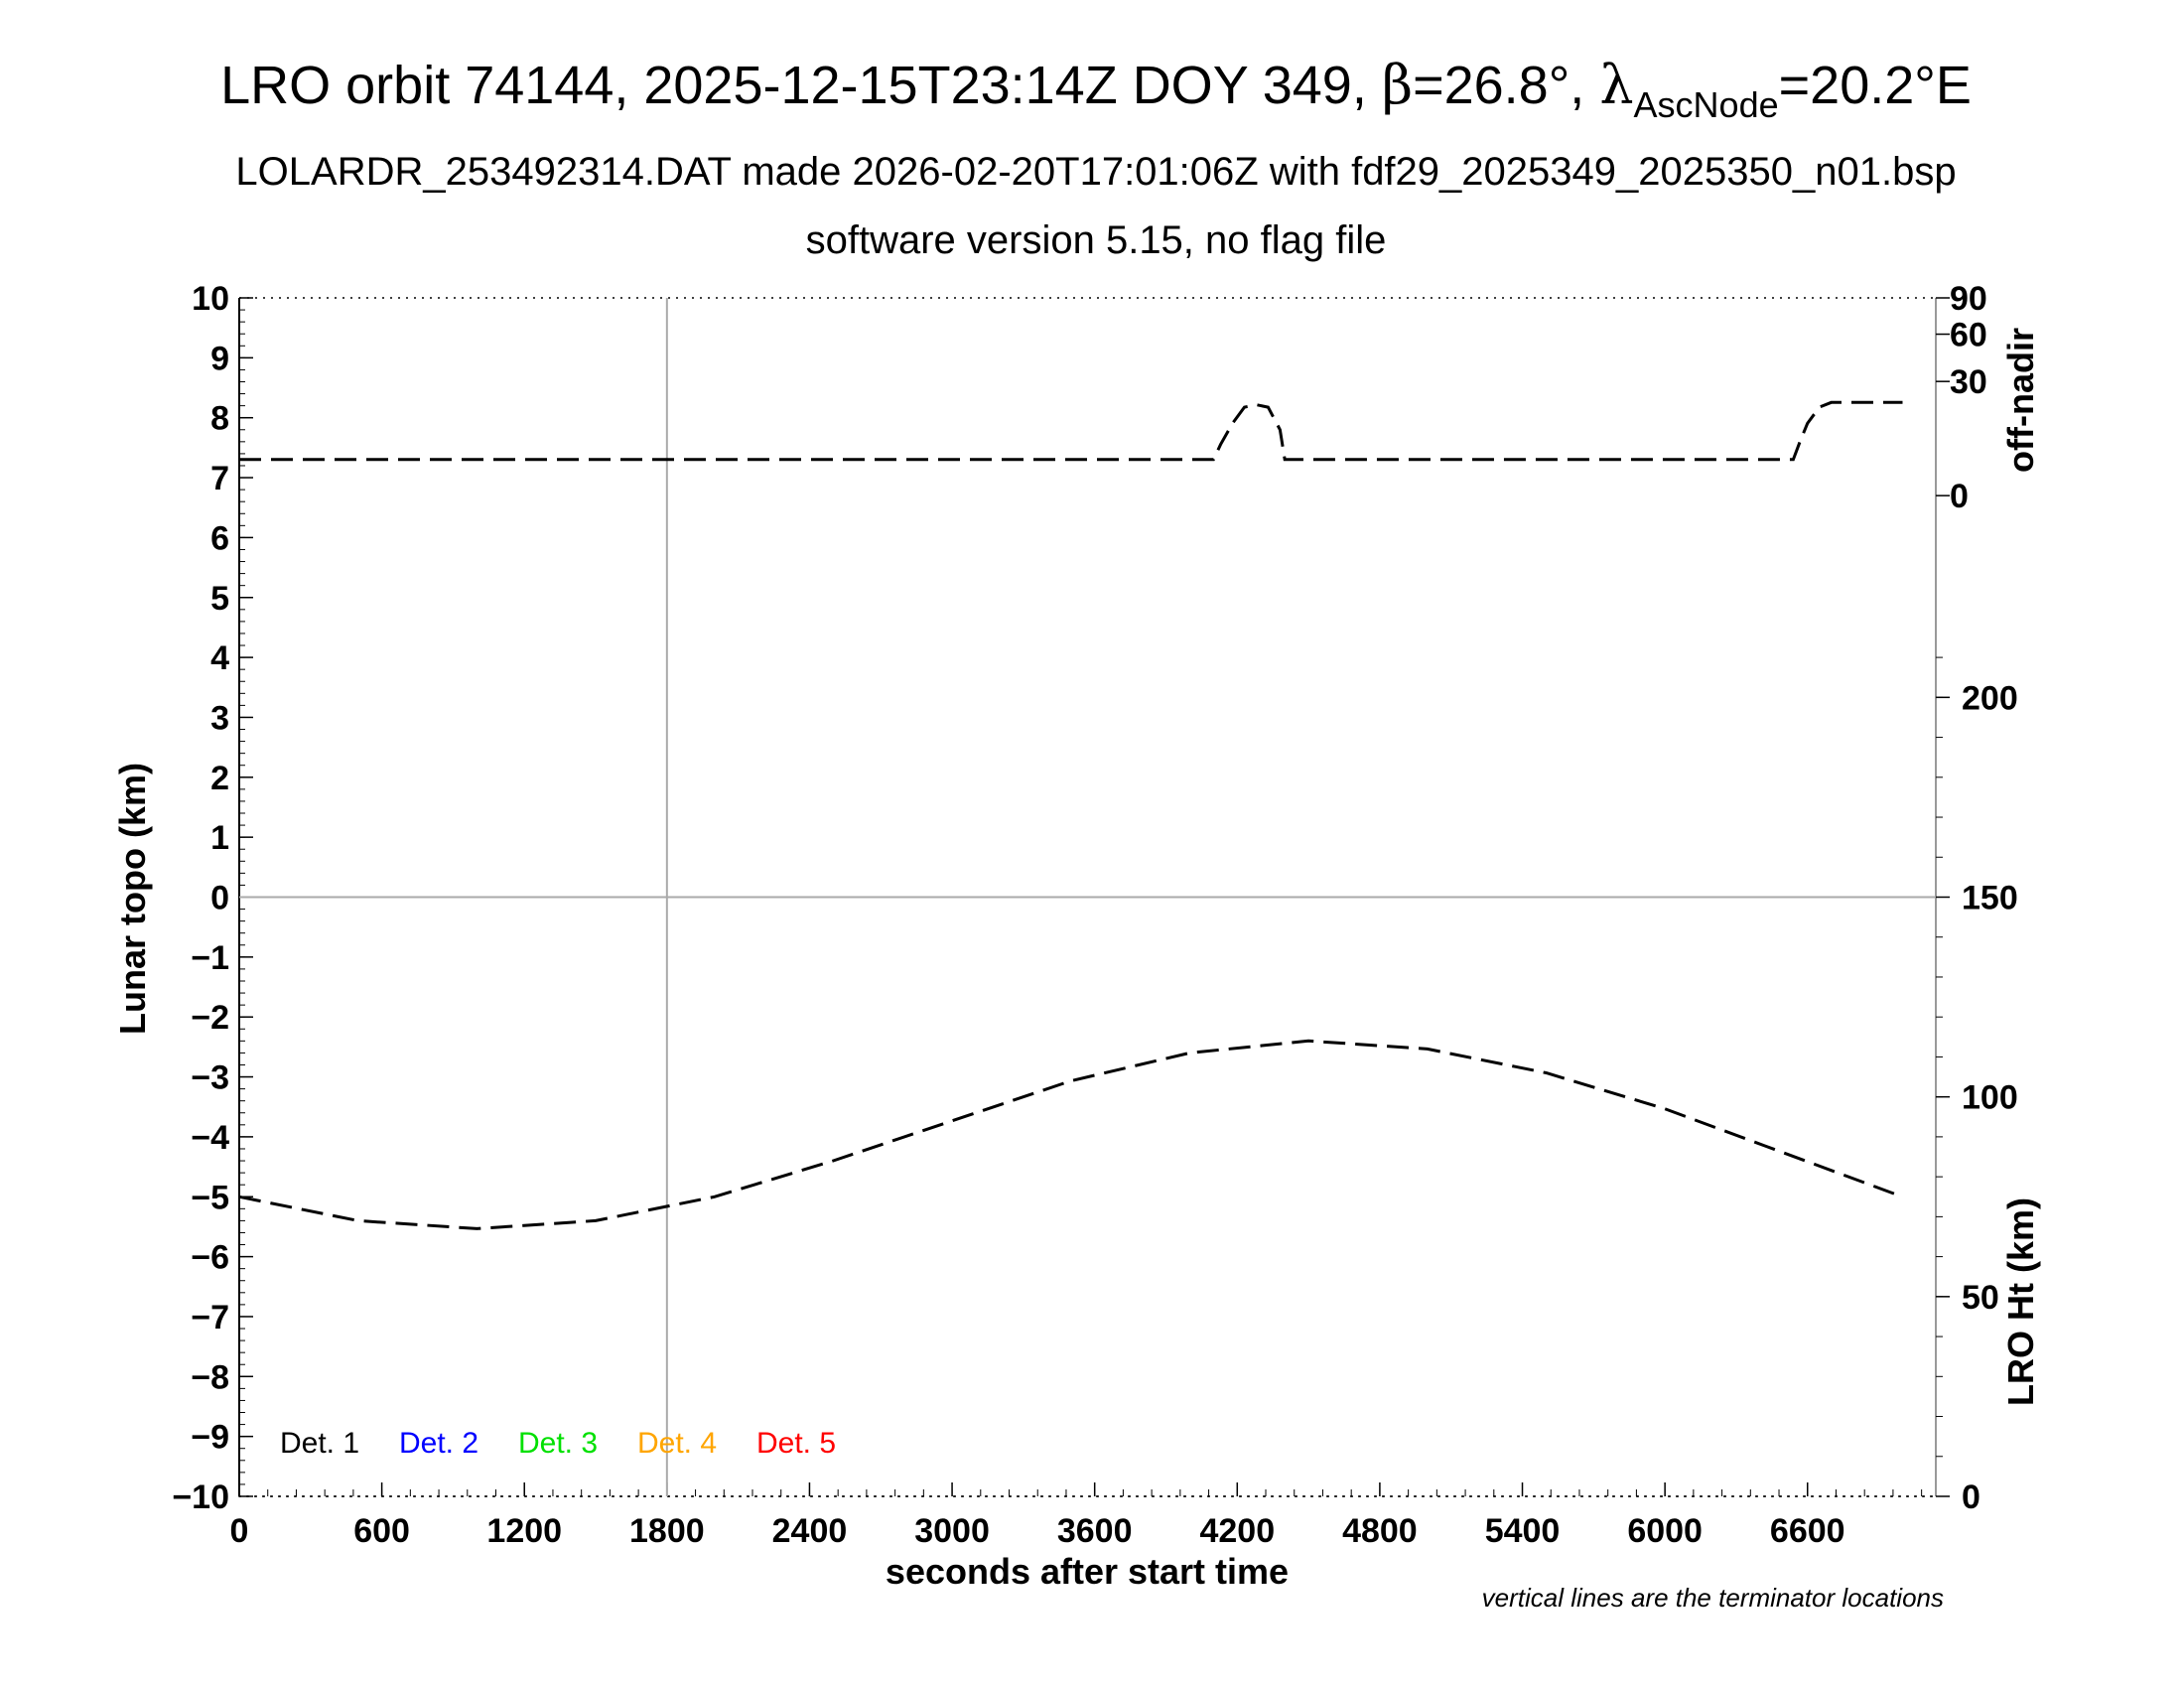 This screenshot has width=2184, height=1688. I want to click on y-tick-label: 8, so click(219, 419).